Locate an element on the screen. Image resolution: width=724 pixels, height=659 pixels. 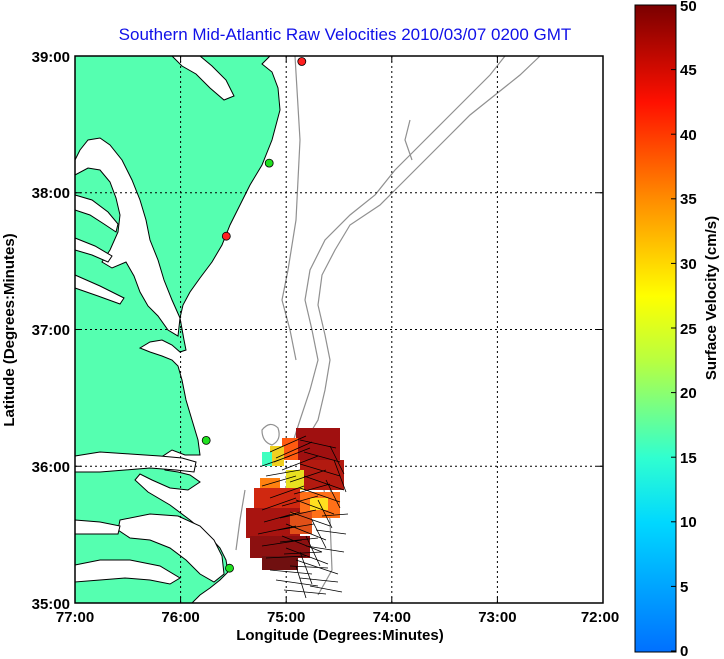
velocity-vectors is located at coordinates (303, 517).